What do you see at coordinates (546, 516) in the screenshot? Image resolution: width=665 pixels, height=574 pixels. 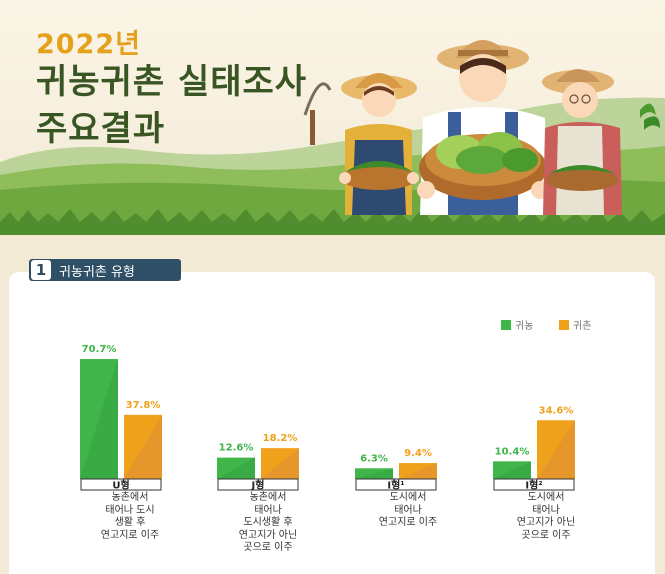 I see `category-description: 도시에서 태어나 연고지가 아닌 곳으로 이주` at bounding box center [546, 516].